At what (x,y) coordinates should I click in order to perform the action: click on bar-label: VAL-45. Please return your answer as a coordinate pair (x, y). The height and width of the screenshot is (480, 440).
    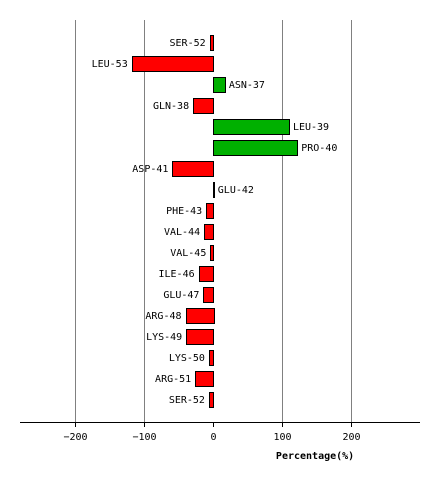
    Looking at the image, I should click on (188, 253).